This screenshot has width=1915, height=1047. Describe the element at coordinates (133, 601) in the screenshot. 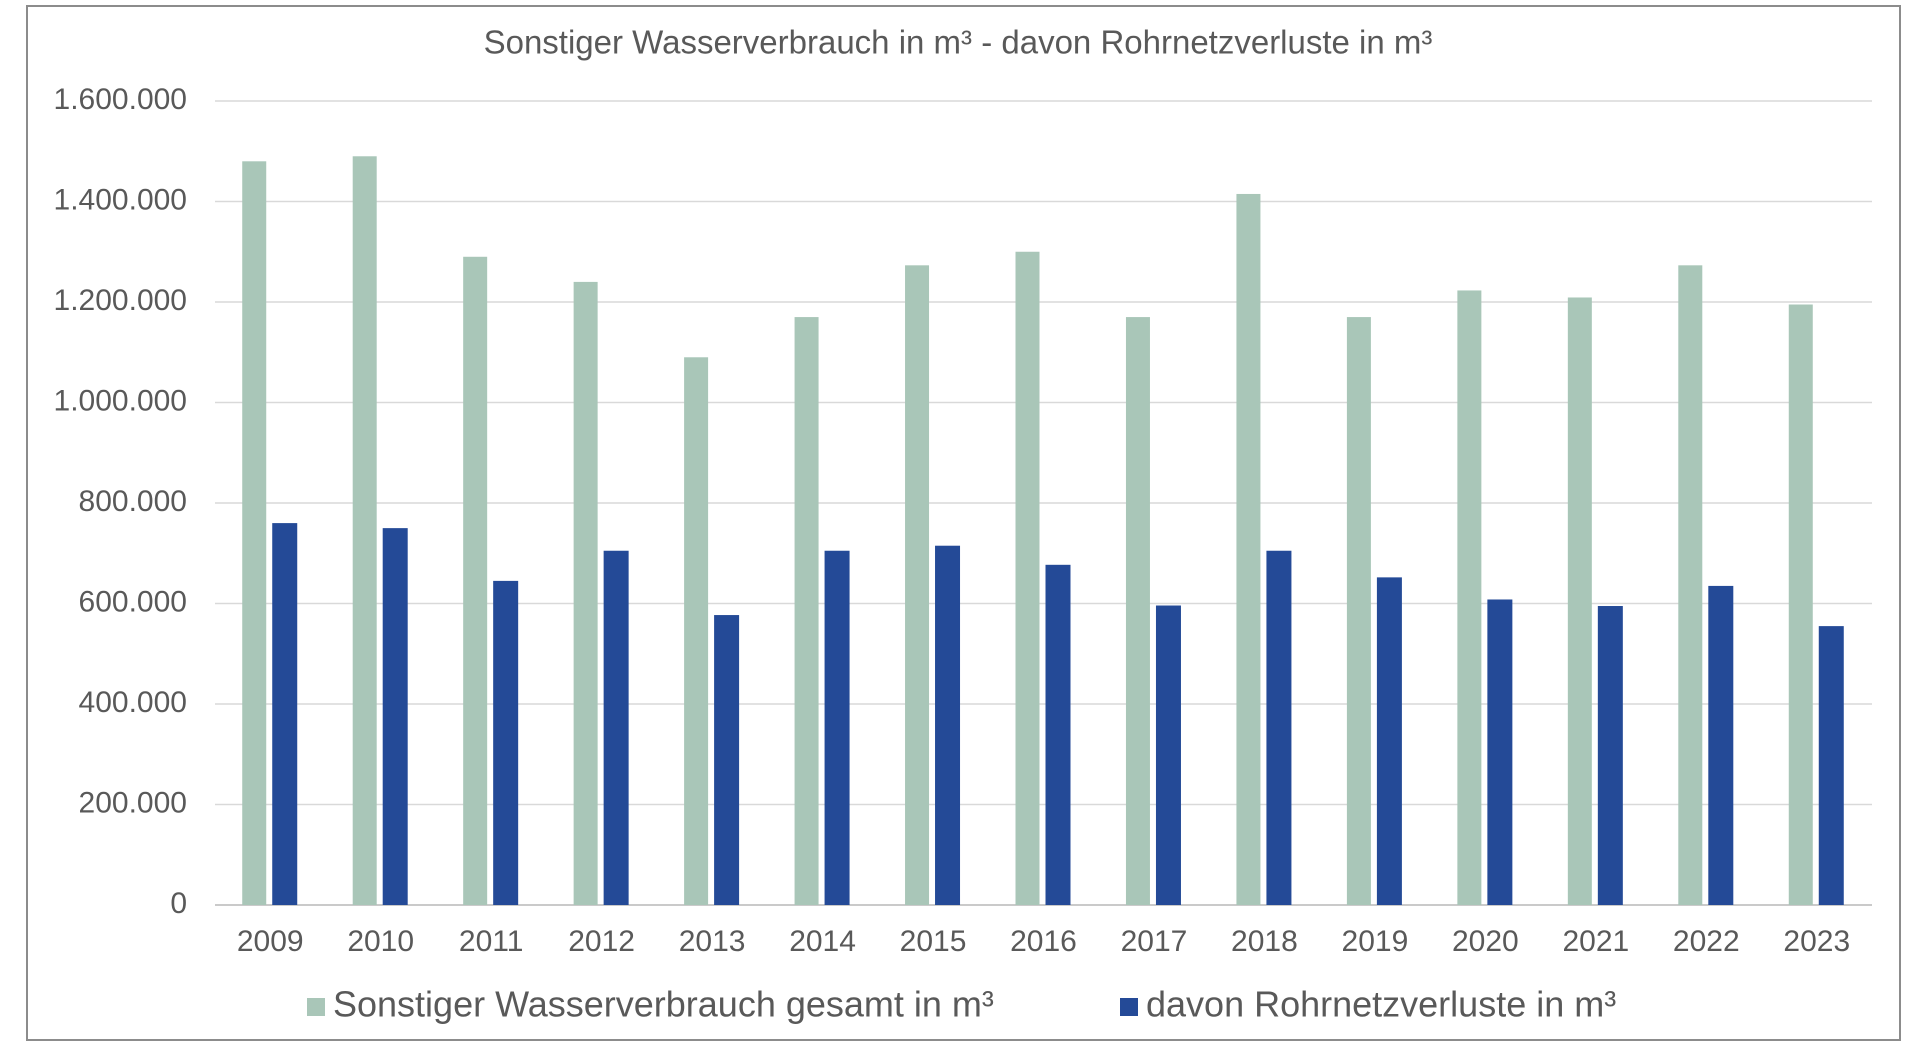

I see `y-tick-label: 600.000` at that location.